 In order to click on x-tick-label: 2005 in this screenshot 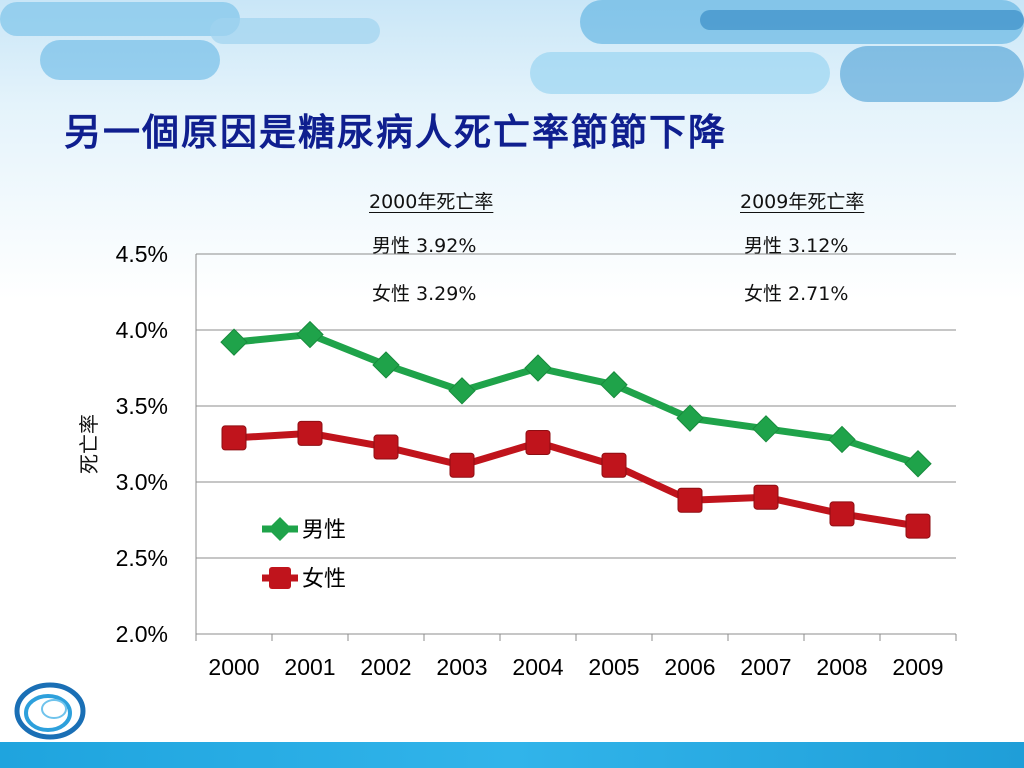, I will do `click(613, 667)`.